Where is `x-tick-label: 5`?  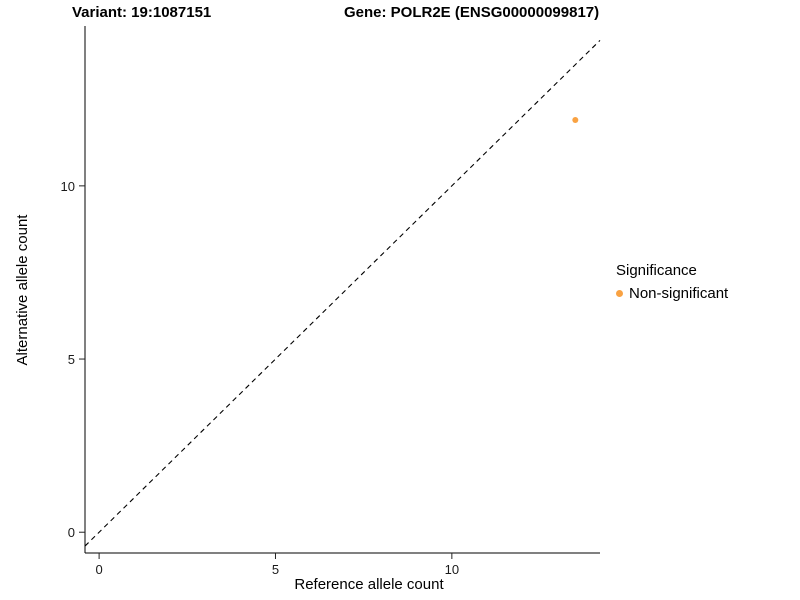 x-tick-label: 5 is located at coordinates (275, 569).